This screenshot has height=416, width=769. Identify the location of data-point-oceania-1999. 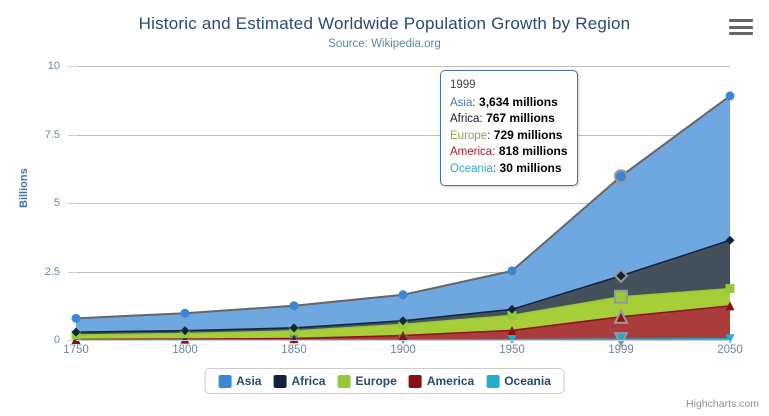
(621, 340).